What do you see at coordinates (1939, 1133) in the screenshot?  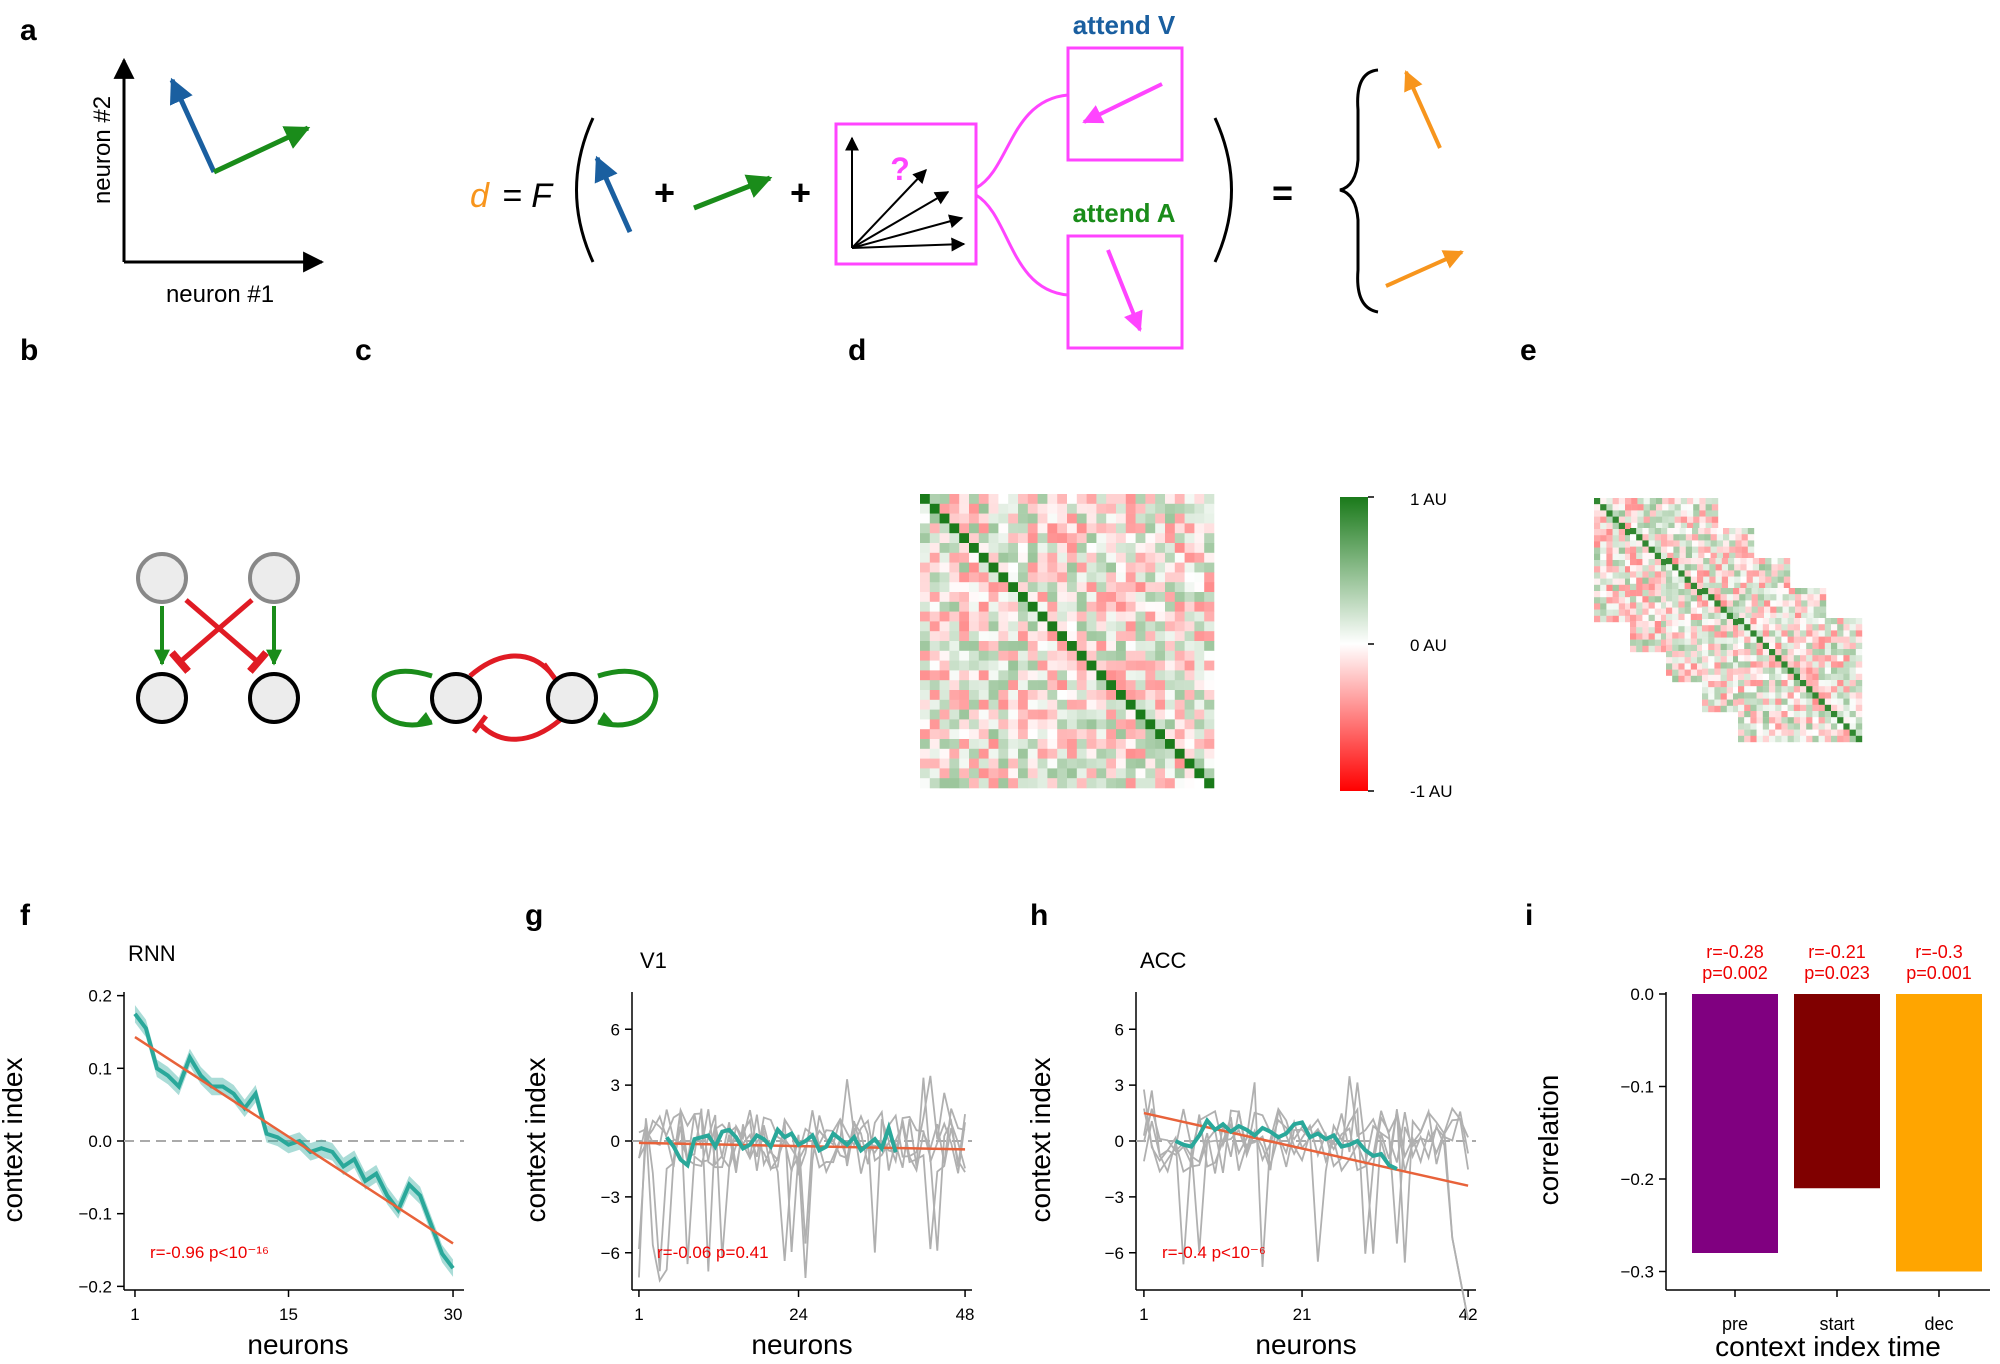 I see `bar-dec` at bounding box center [1939, 1133].